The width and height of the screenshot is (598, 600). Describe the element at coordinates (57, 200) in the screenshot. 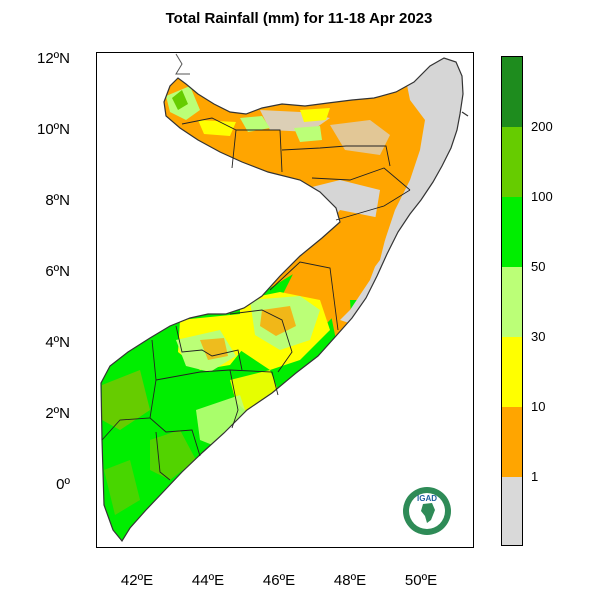

I see `lat-label-8n: 8ºN` at that location.